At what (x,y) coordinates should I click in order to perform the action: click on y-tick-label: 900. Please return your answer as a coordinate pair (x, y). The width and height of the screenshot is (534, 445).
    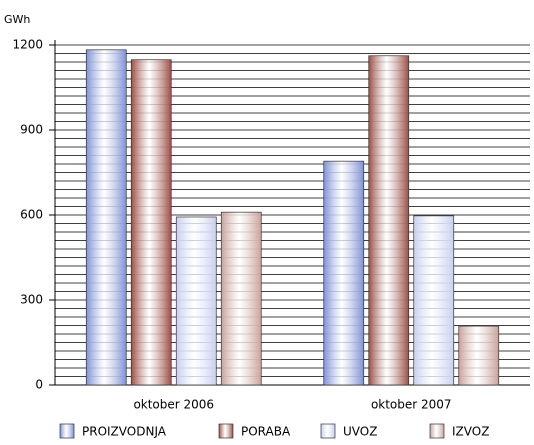
    Looking at the image, I should click on (31, 130).